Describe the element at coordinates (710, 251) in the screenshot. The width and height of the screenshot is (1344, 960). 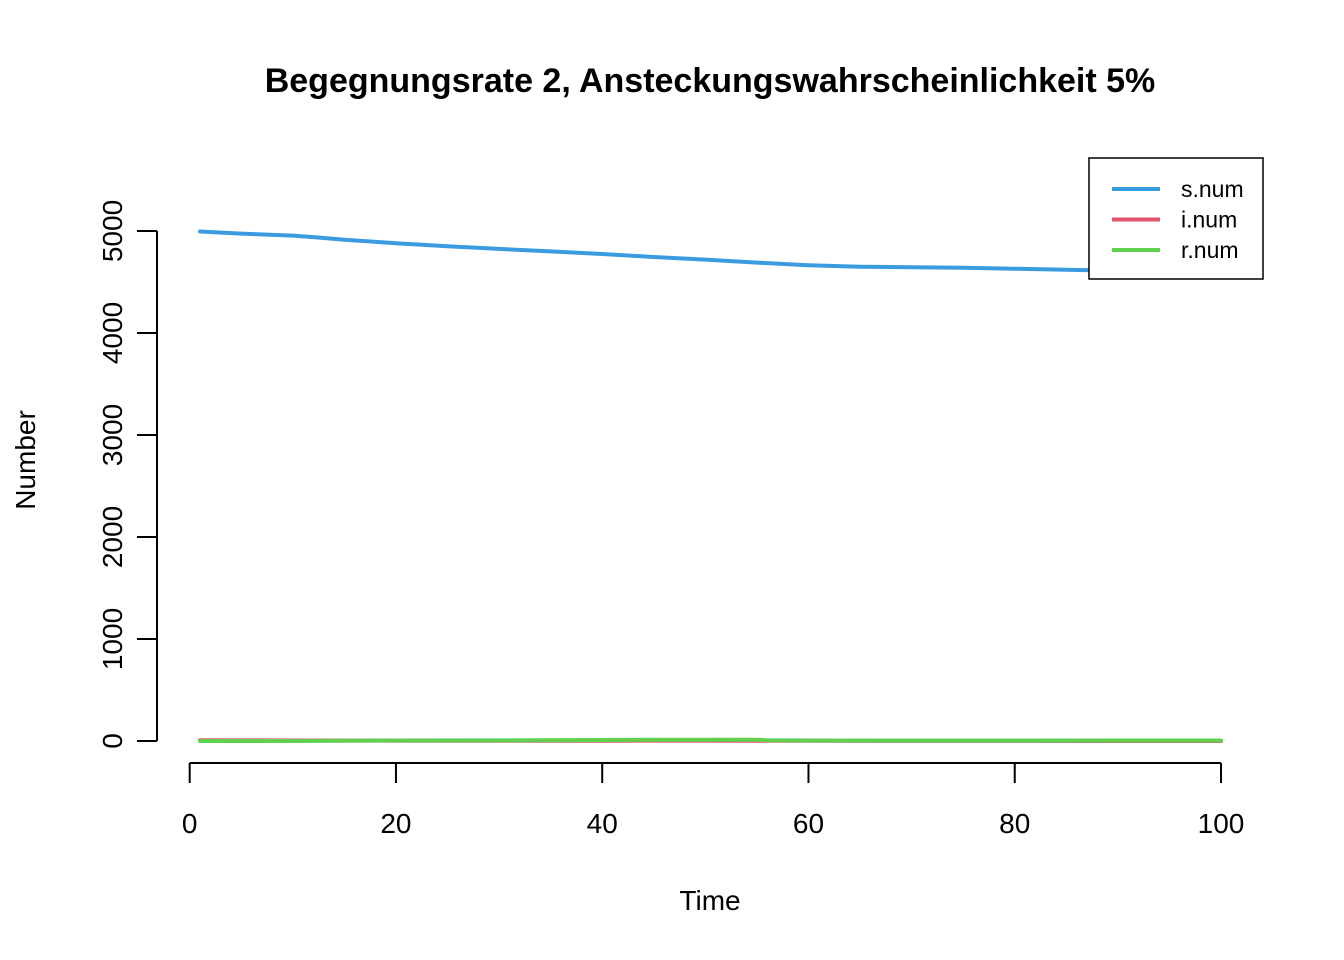
I see `series-line-s-num` at that location.